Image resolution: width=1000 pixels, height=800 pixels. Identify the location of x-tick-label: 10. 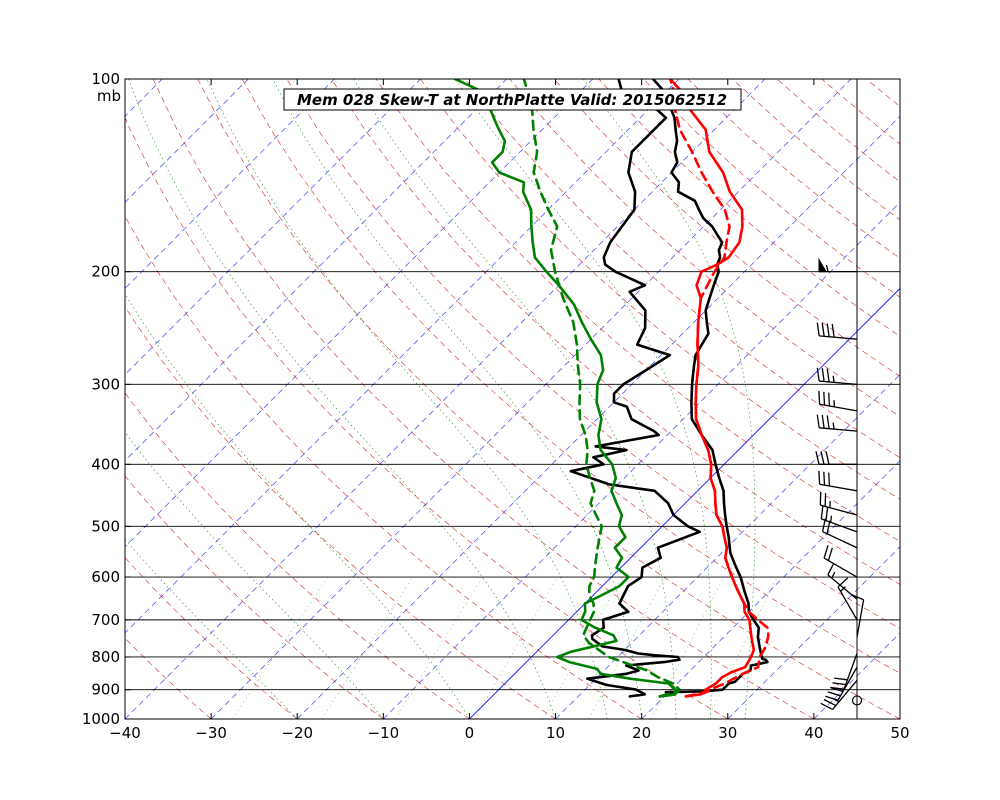
(555, 733).